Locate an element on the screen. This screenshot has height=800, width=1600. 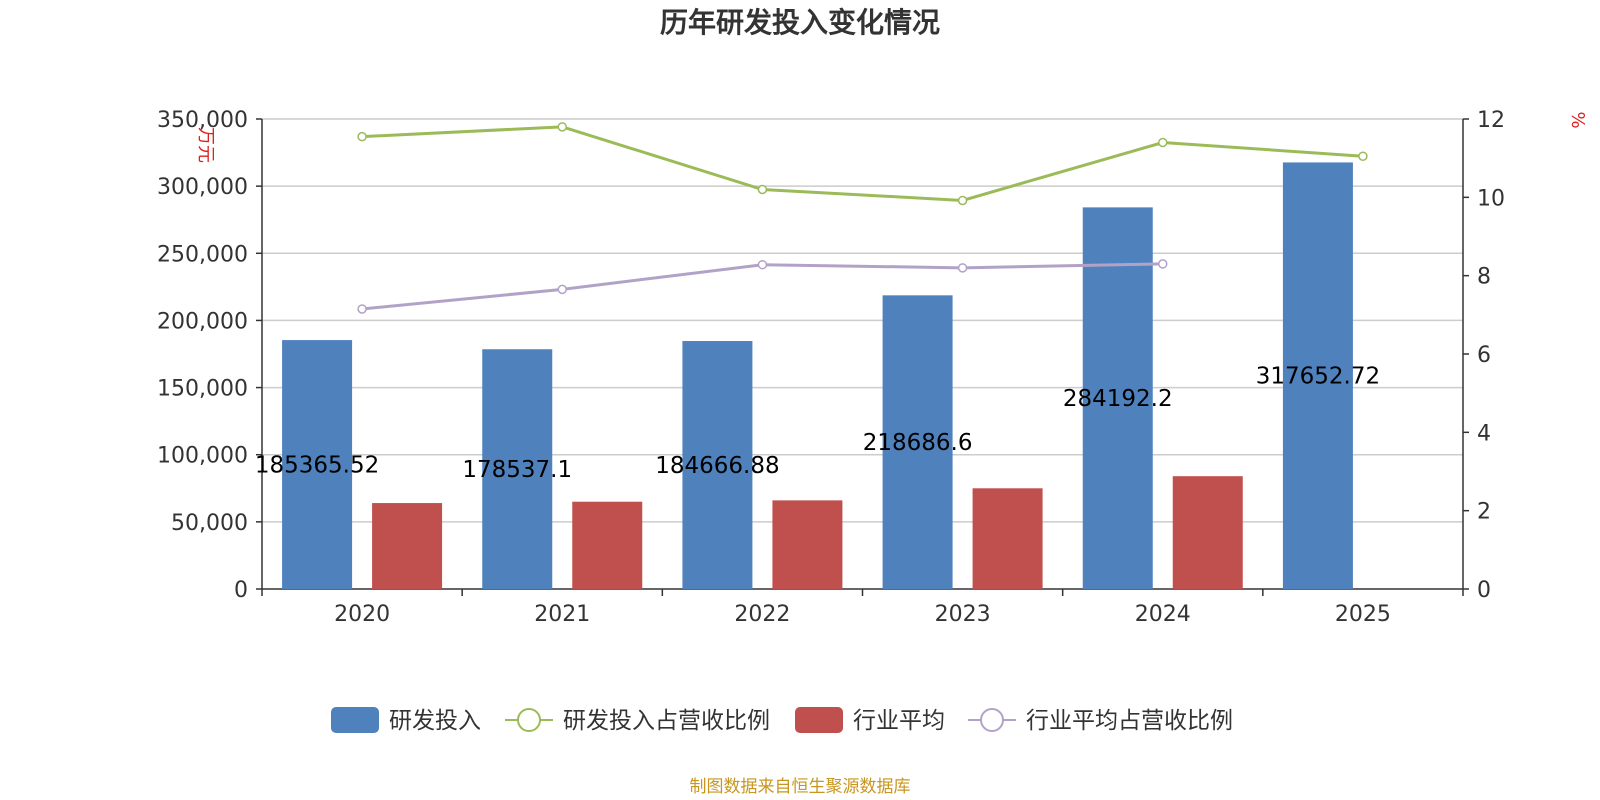
y-right-tick-label: 2 is located at coordinates (1484, 512).